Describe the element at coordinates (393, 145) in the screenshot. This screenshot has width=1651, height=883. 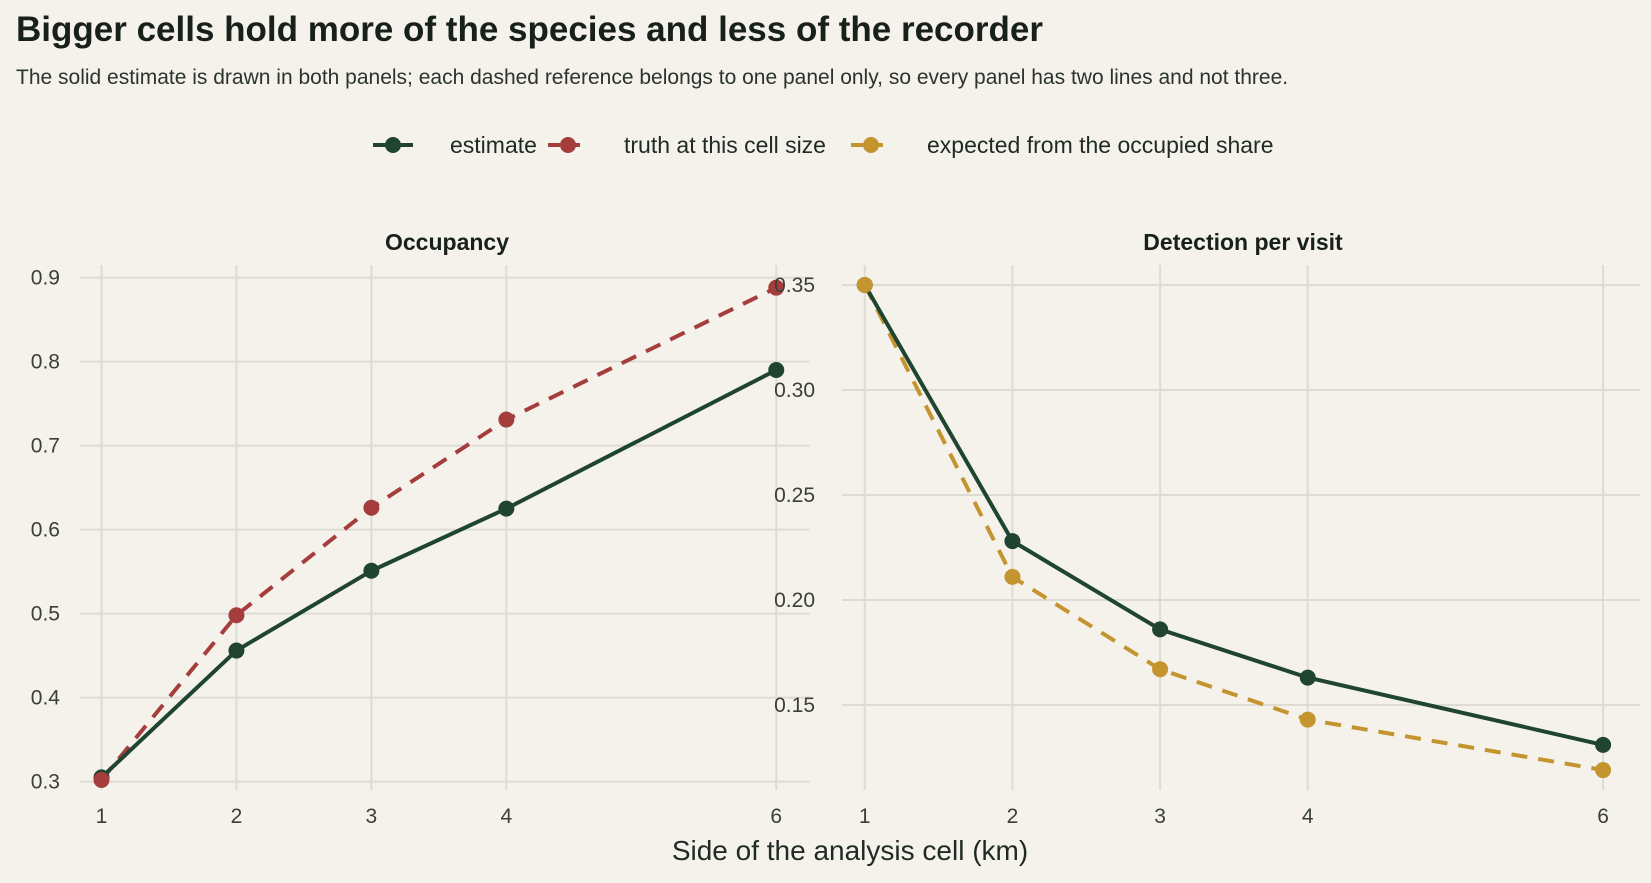
I see `legend-marker-estimate` at that location.